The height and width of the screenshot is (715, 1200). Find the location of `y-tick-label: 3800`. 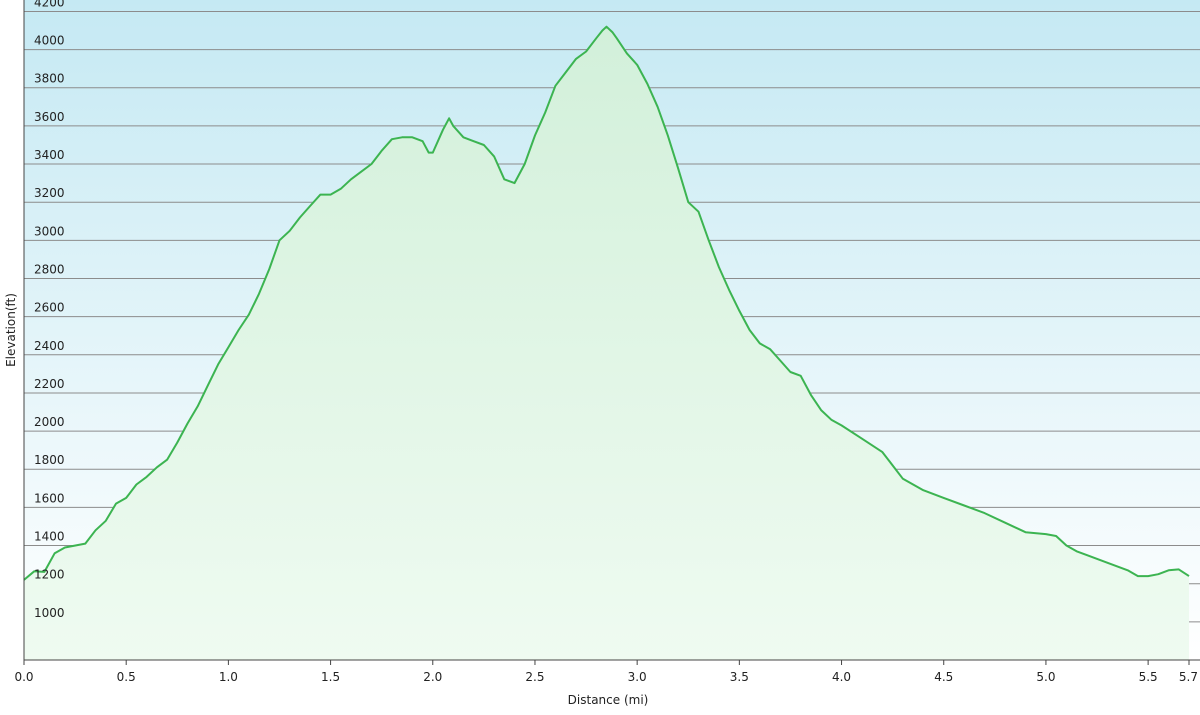

y-tick-label: 3800 is located at coordinates (49, 79).